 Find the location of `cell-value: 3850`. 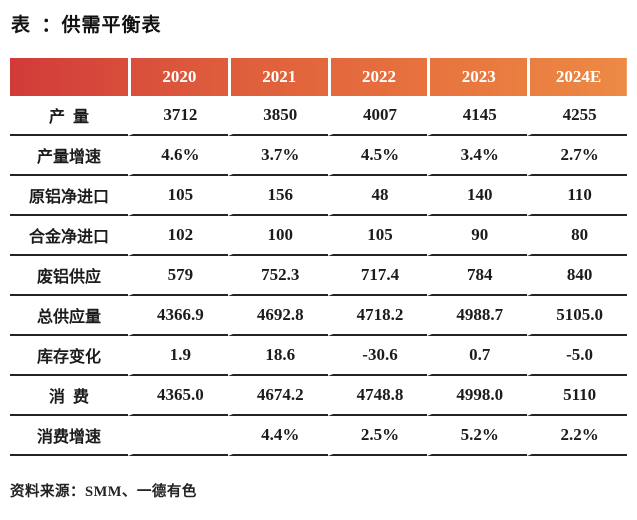

cell-value: 3850 is located at coordinates (277, 116).